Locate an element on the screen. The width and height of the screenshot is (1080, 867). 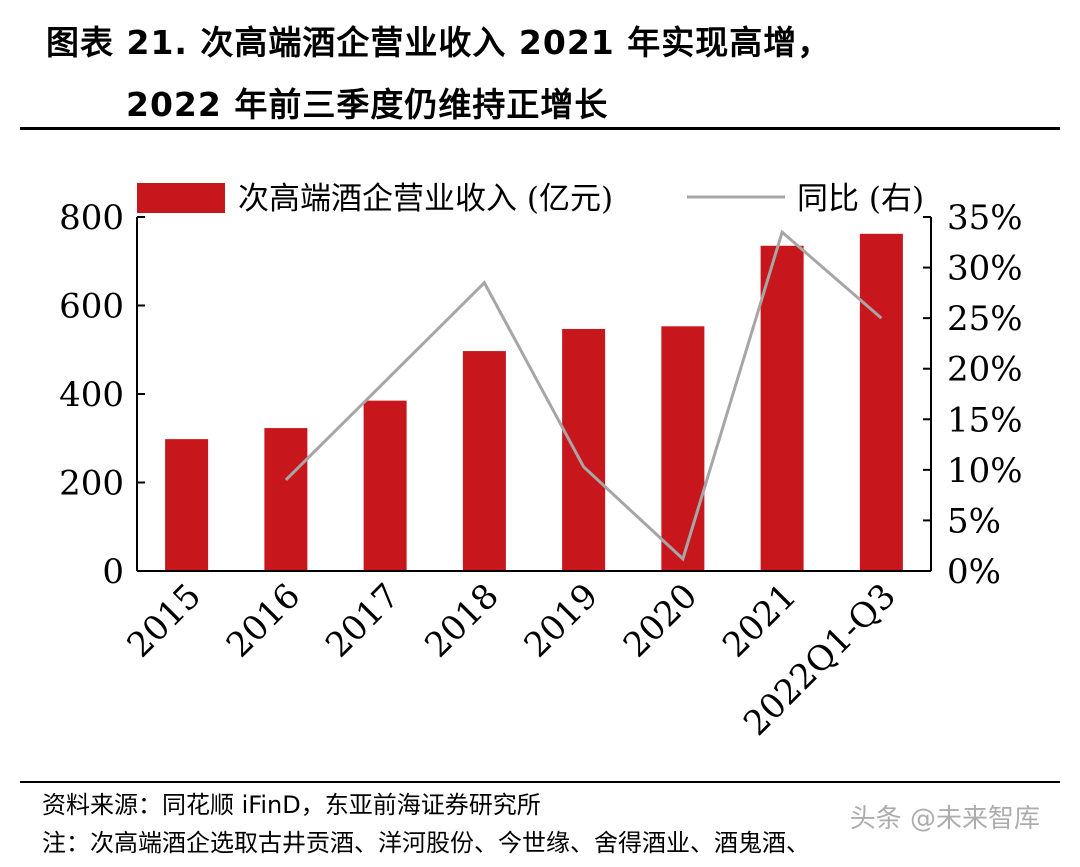
left-tick-label: 400 is located at coordinates (91, 395).